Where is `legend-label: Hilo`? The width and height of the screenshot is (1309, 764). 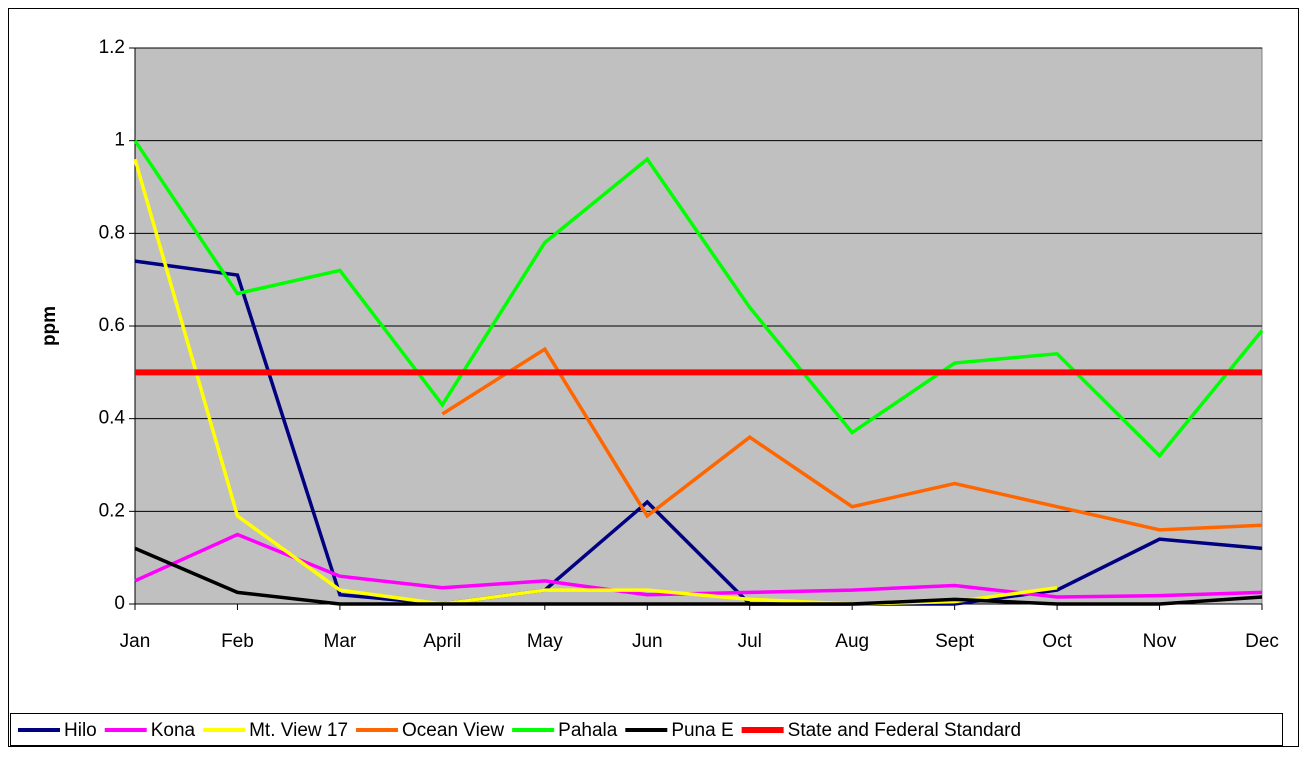
legend-label: Hilo is located at coordinates (80, 730).